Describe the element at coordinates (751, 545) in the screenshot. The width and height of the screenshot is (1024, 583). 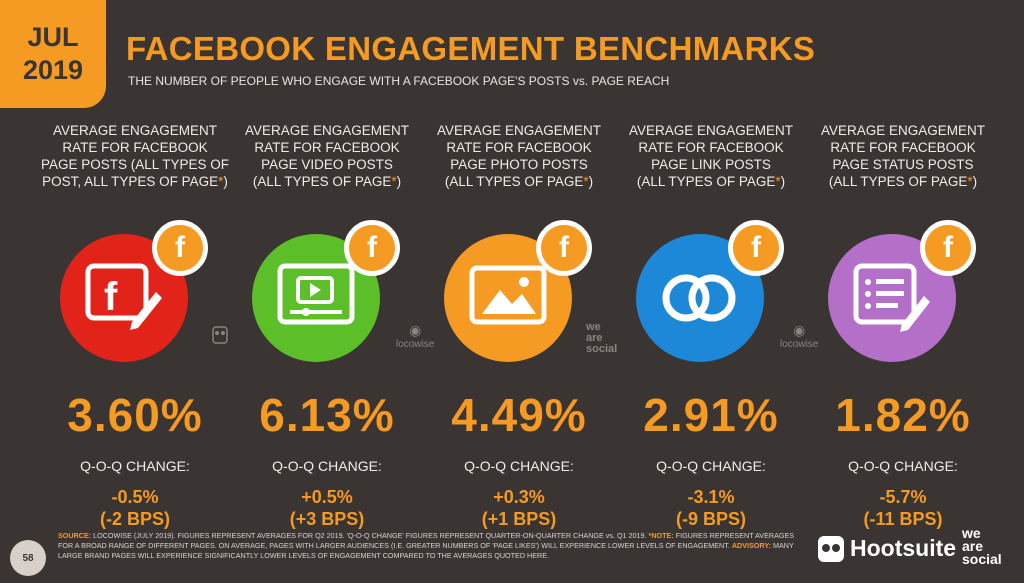
I see `advisory-label: ADVISORY:` at that location.